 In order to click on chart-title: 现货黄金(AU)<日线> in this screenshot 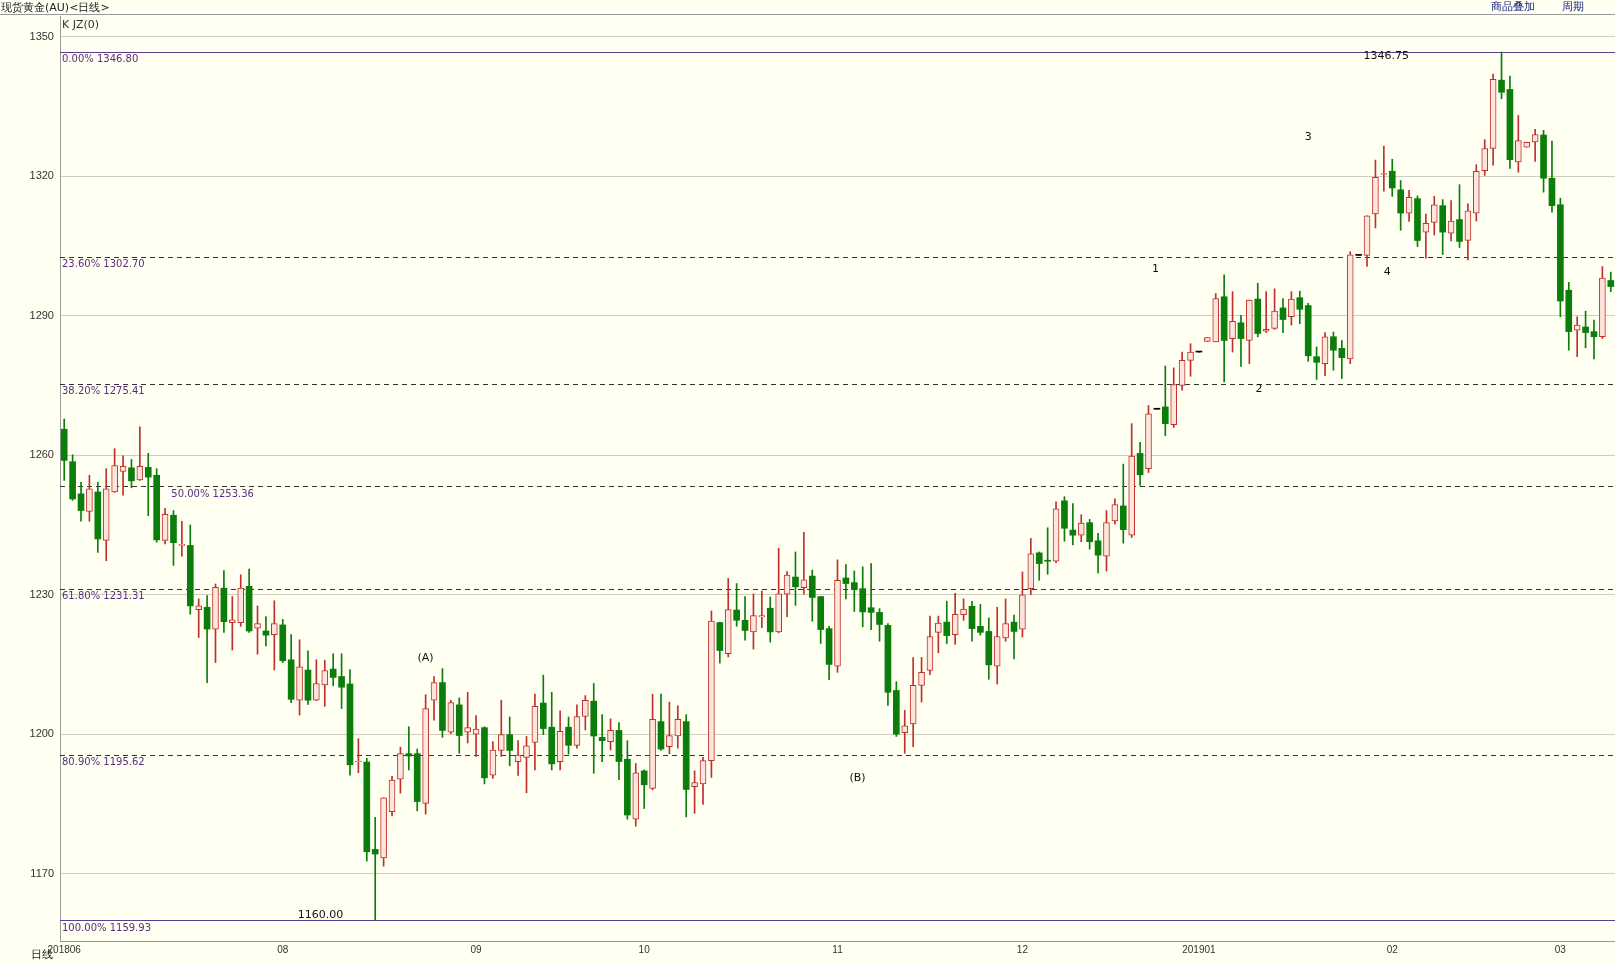, I will do `click(55, 7)`.